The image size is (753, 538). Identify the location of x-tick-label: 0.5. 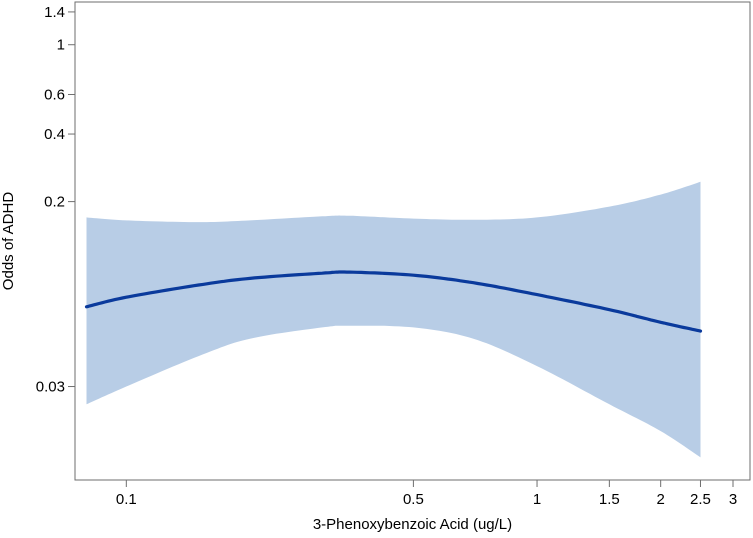
(413, 499).